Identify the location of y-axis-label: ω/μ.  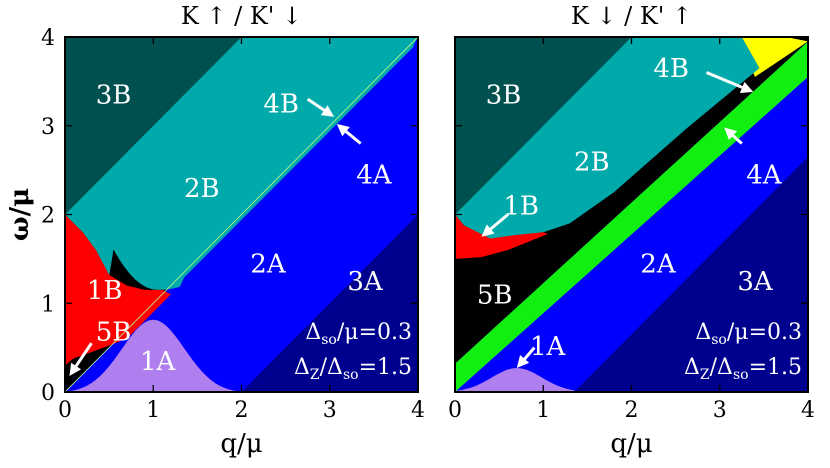
(20, 214).